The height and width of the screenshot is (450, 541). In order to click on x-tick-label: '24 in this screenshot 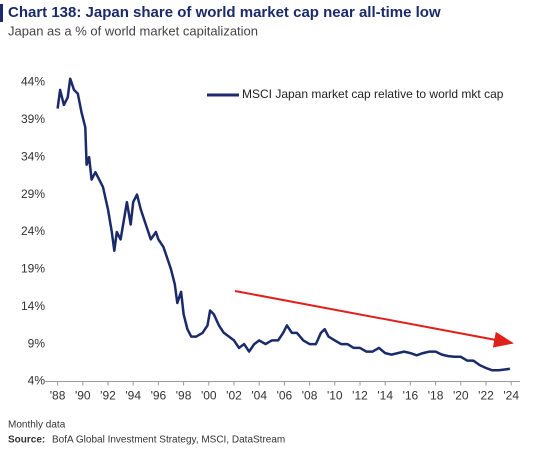, I will do `click(511, 396)`.